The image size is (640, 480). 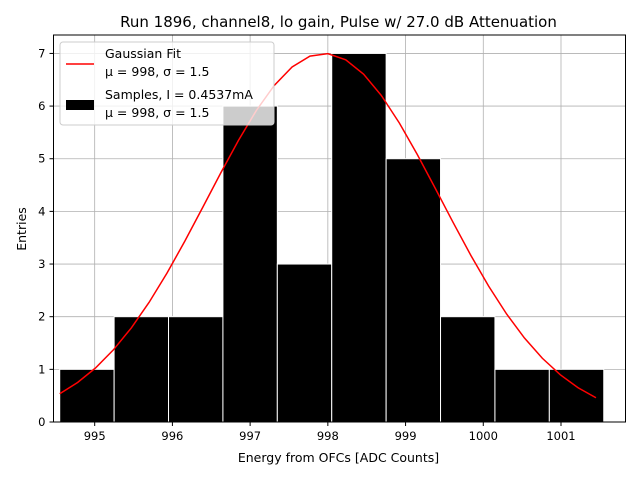 What do you see at coordinates (21, 229) in the screenshot?
I see `y-axis-label: Entries` at bounding box center [21, 229].